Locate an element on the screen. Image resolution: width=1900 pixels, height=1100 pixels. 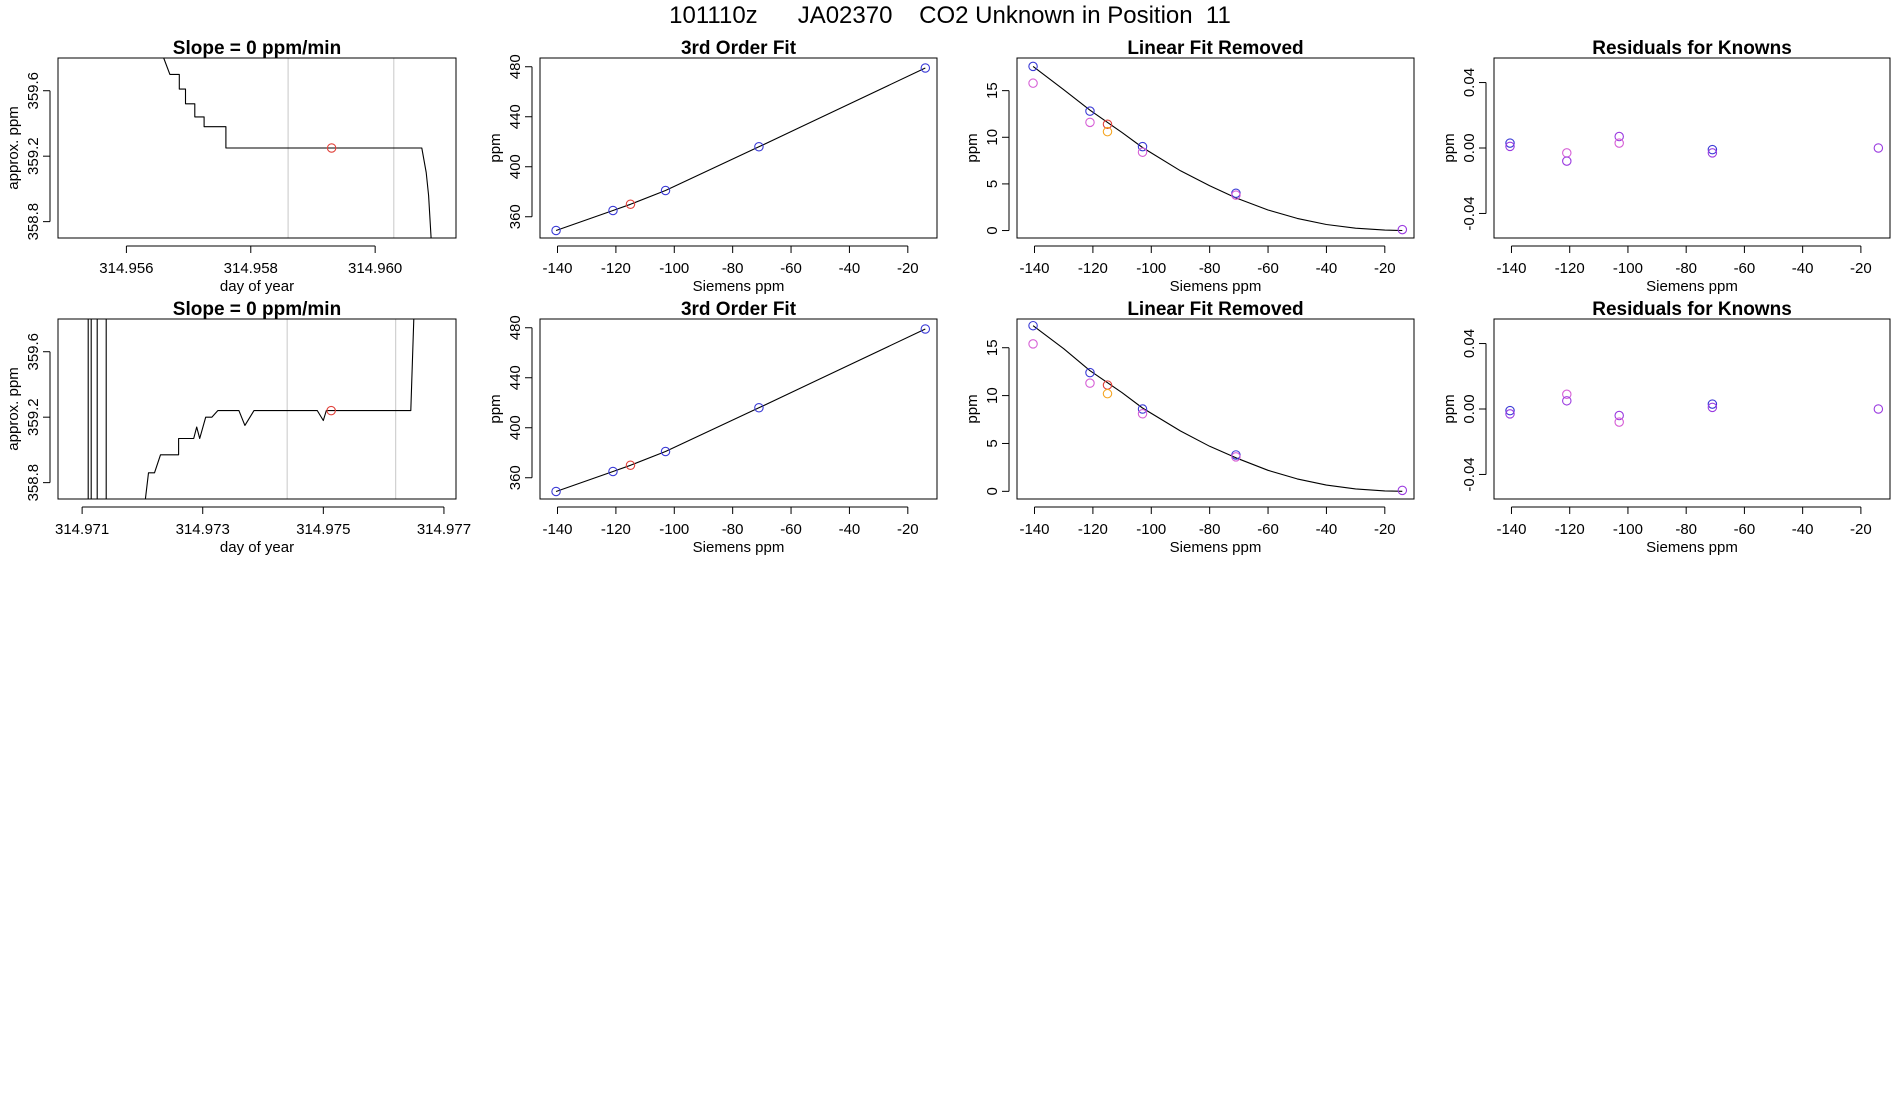
data-trace is located at coordinates (297, 148).